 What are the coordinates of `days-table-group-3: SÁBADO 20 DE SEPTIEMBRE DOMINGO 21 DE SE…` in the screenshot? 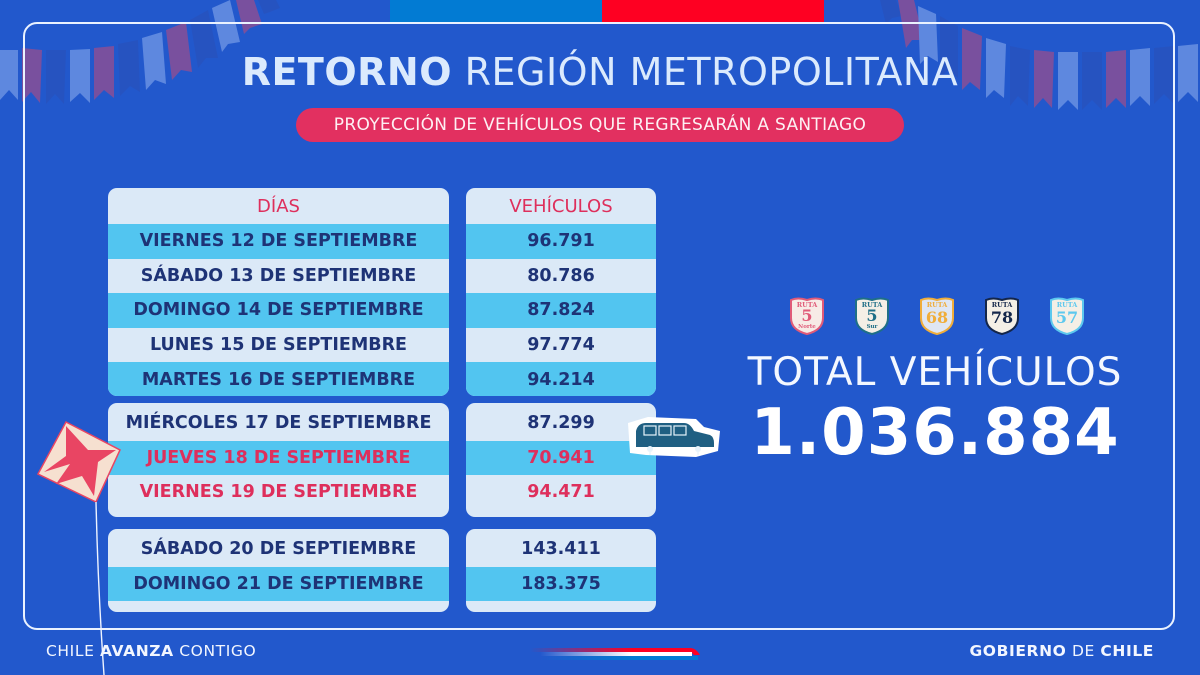 It's located at (278, 570).